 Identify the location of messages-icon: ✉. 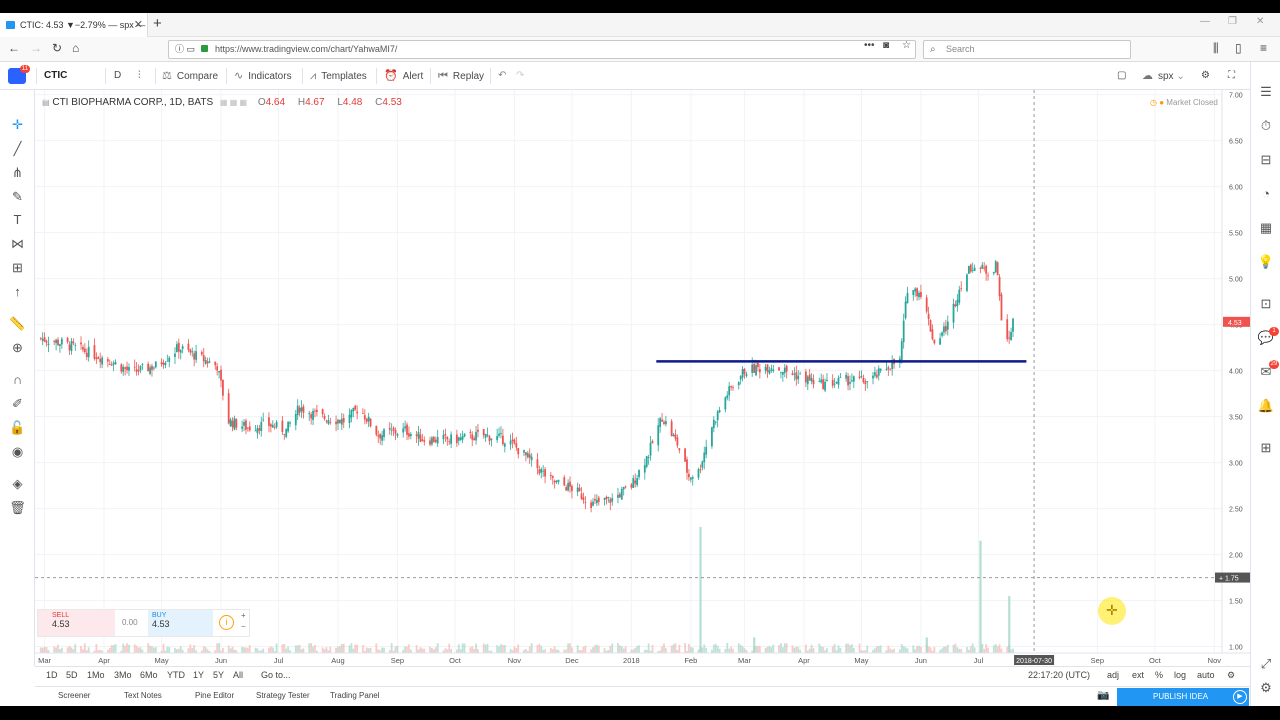
(1266, 371).